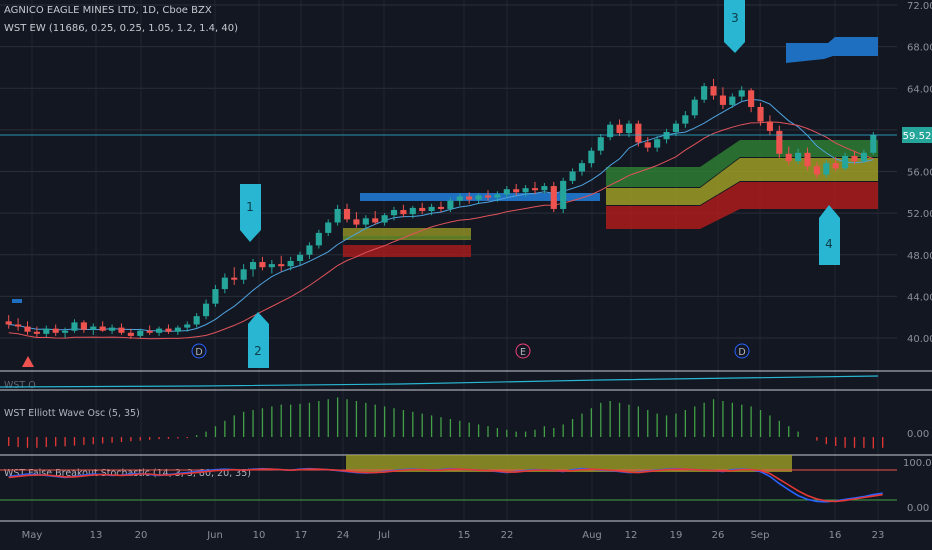 The height and width of the screenshot is (550, 932). I want to click on time-tick: 12, so click(631, 535).